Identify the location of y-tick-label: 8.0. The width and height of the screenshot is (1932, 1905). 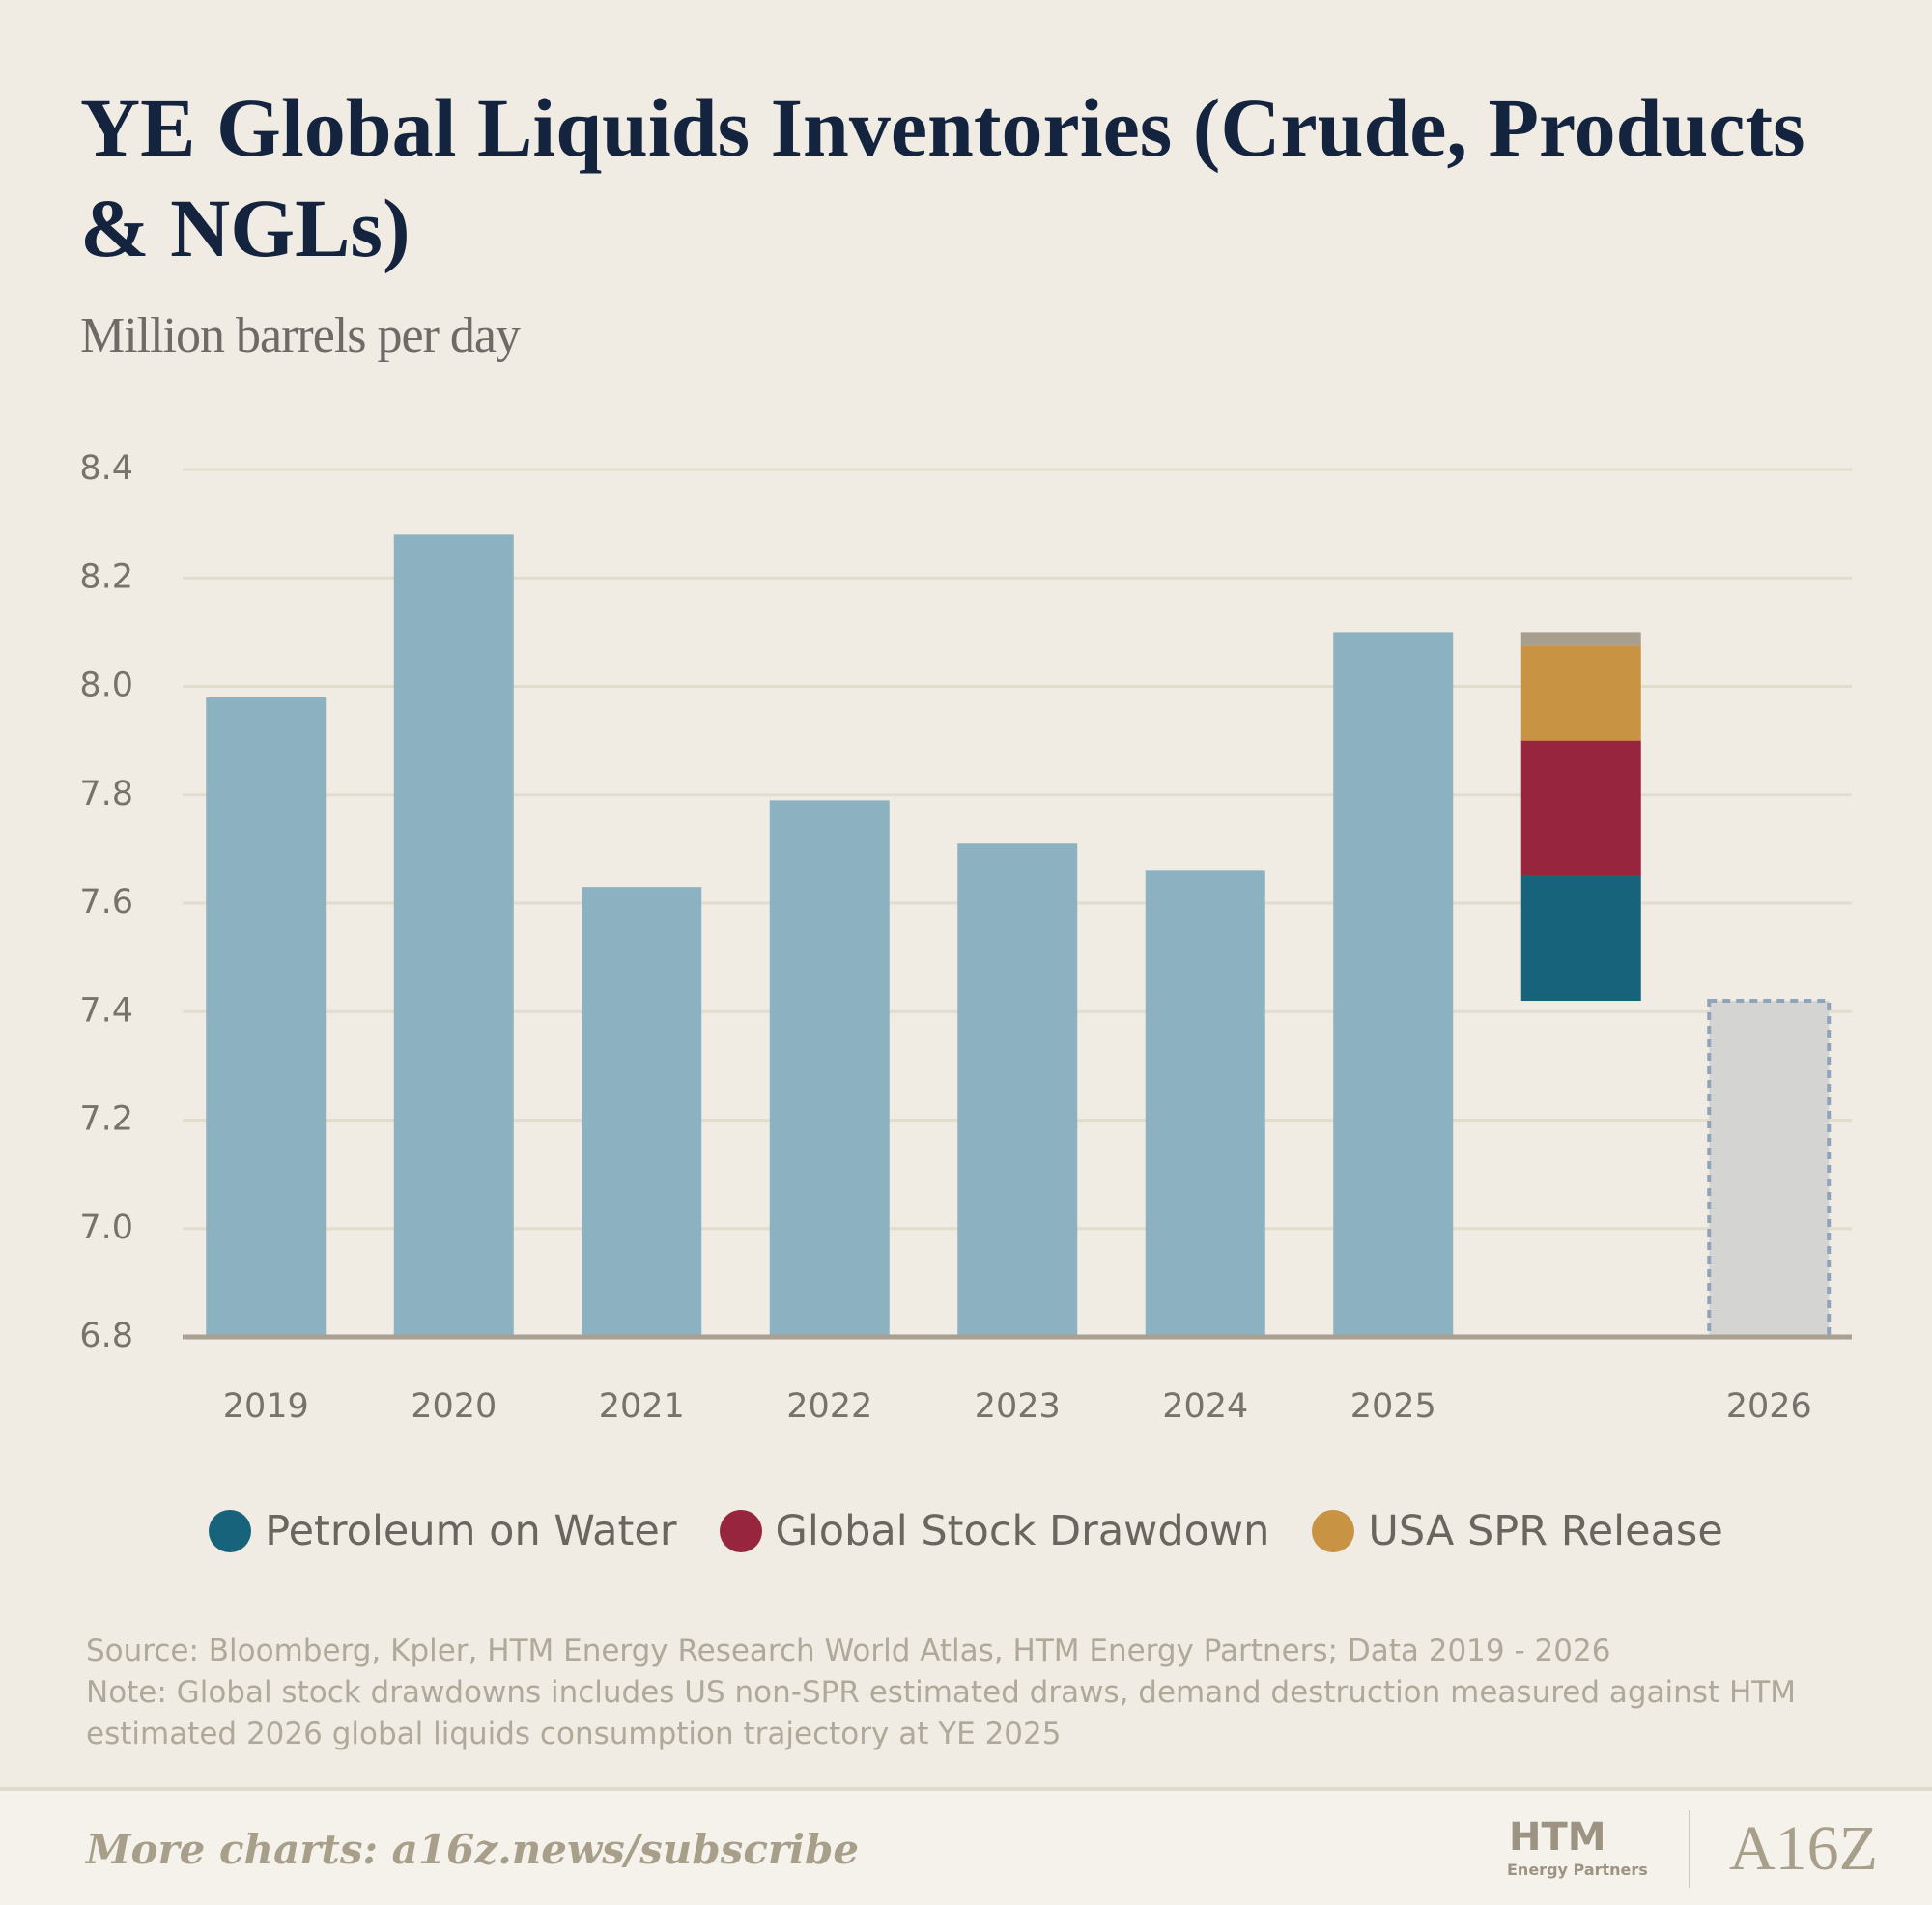
(106, 686).